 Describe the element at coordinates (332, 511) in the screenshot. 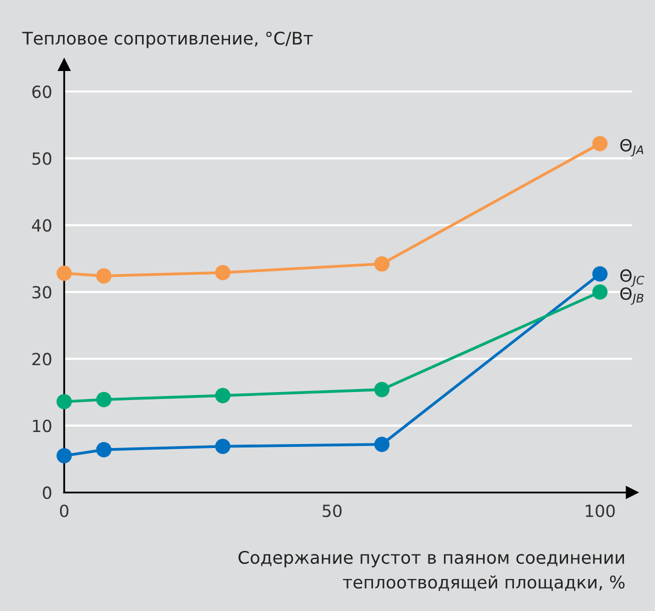

I see `x-tick-label: 50` at that location.